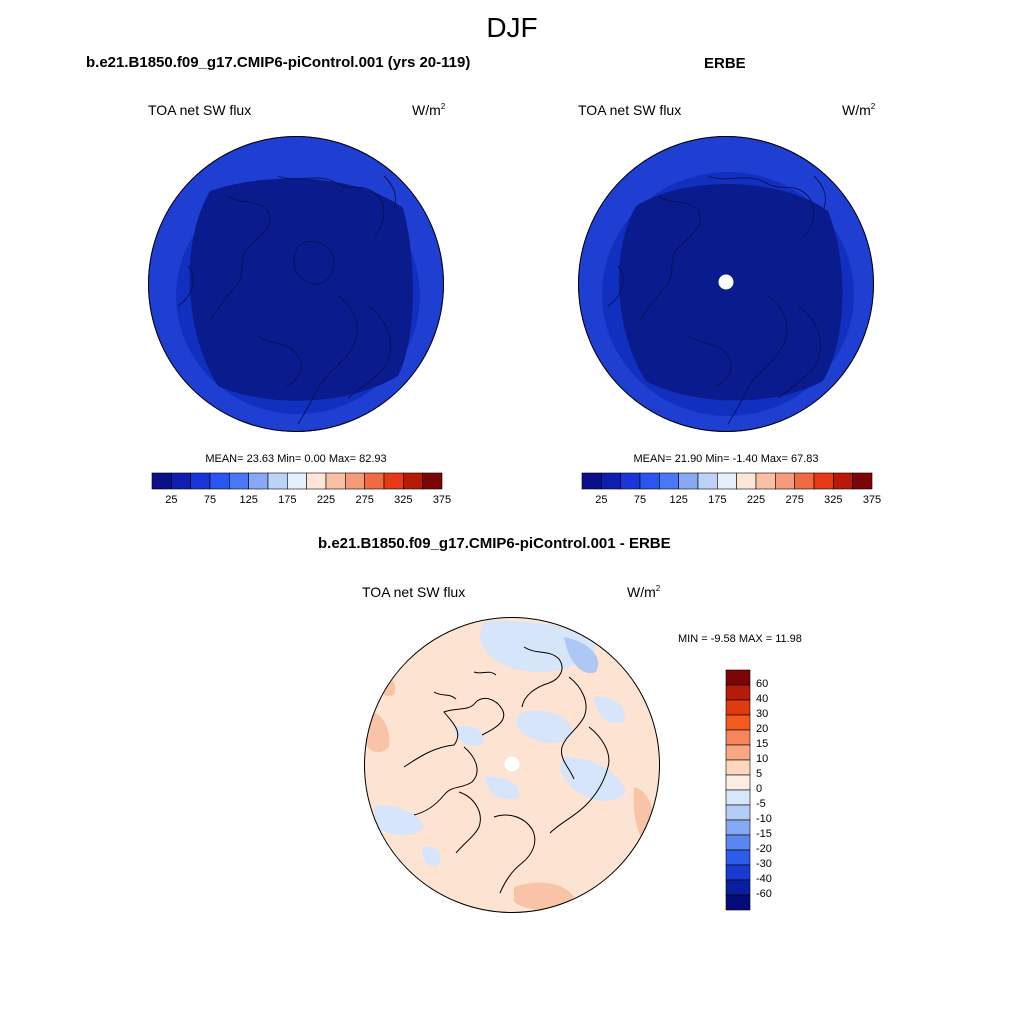 This screenshot has height=1024, width=1024. I want to click on negative-anomaly-regions, so click(500, 743).